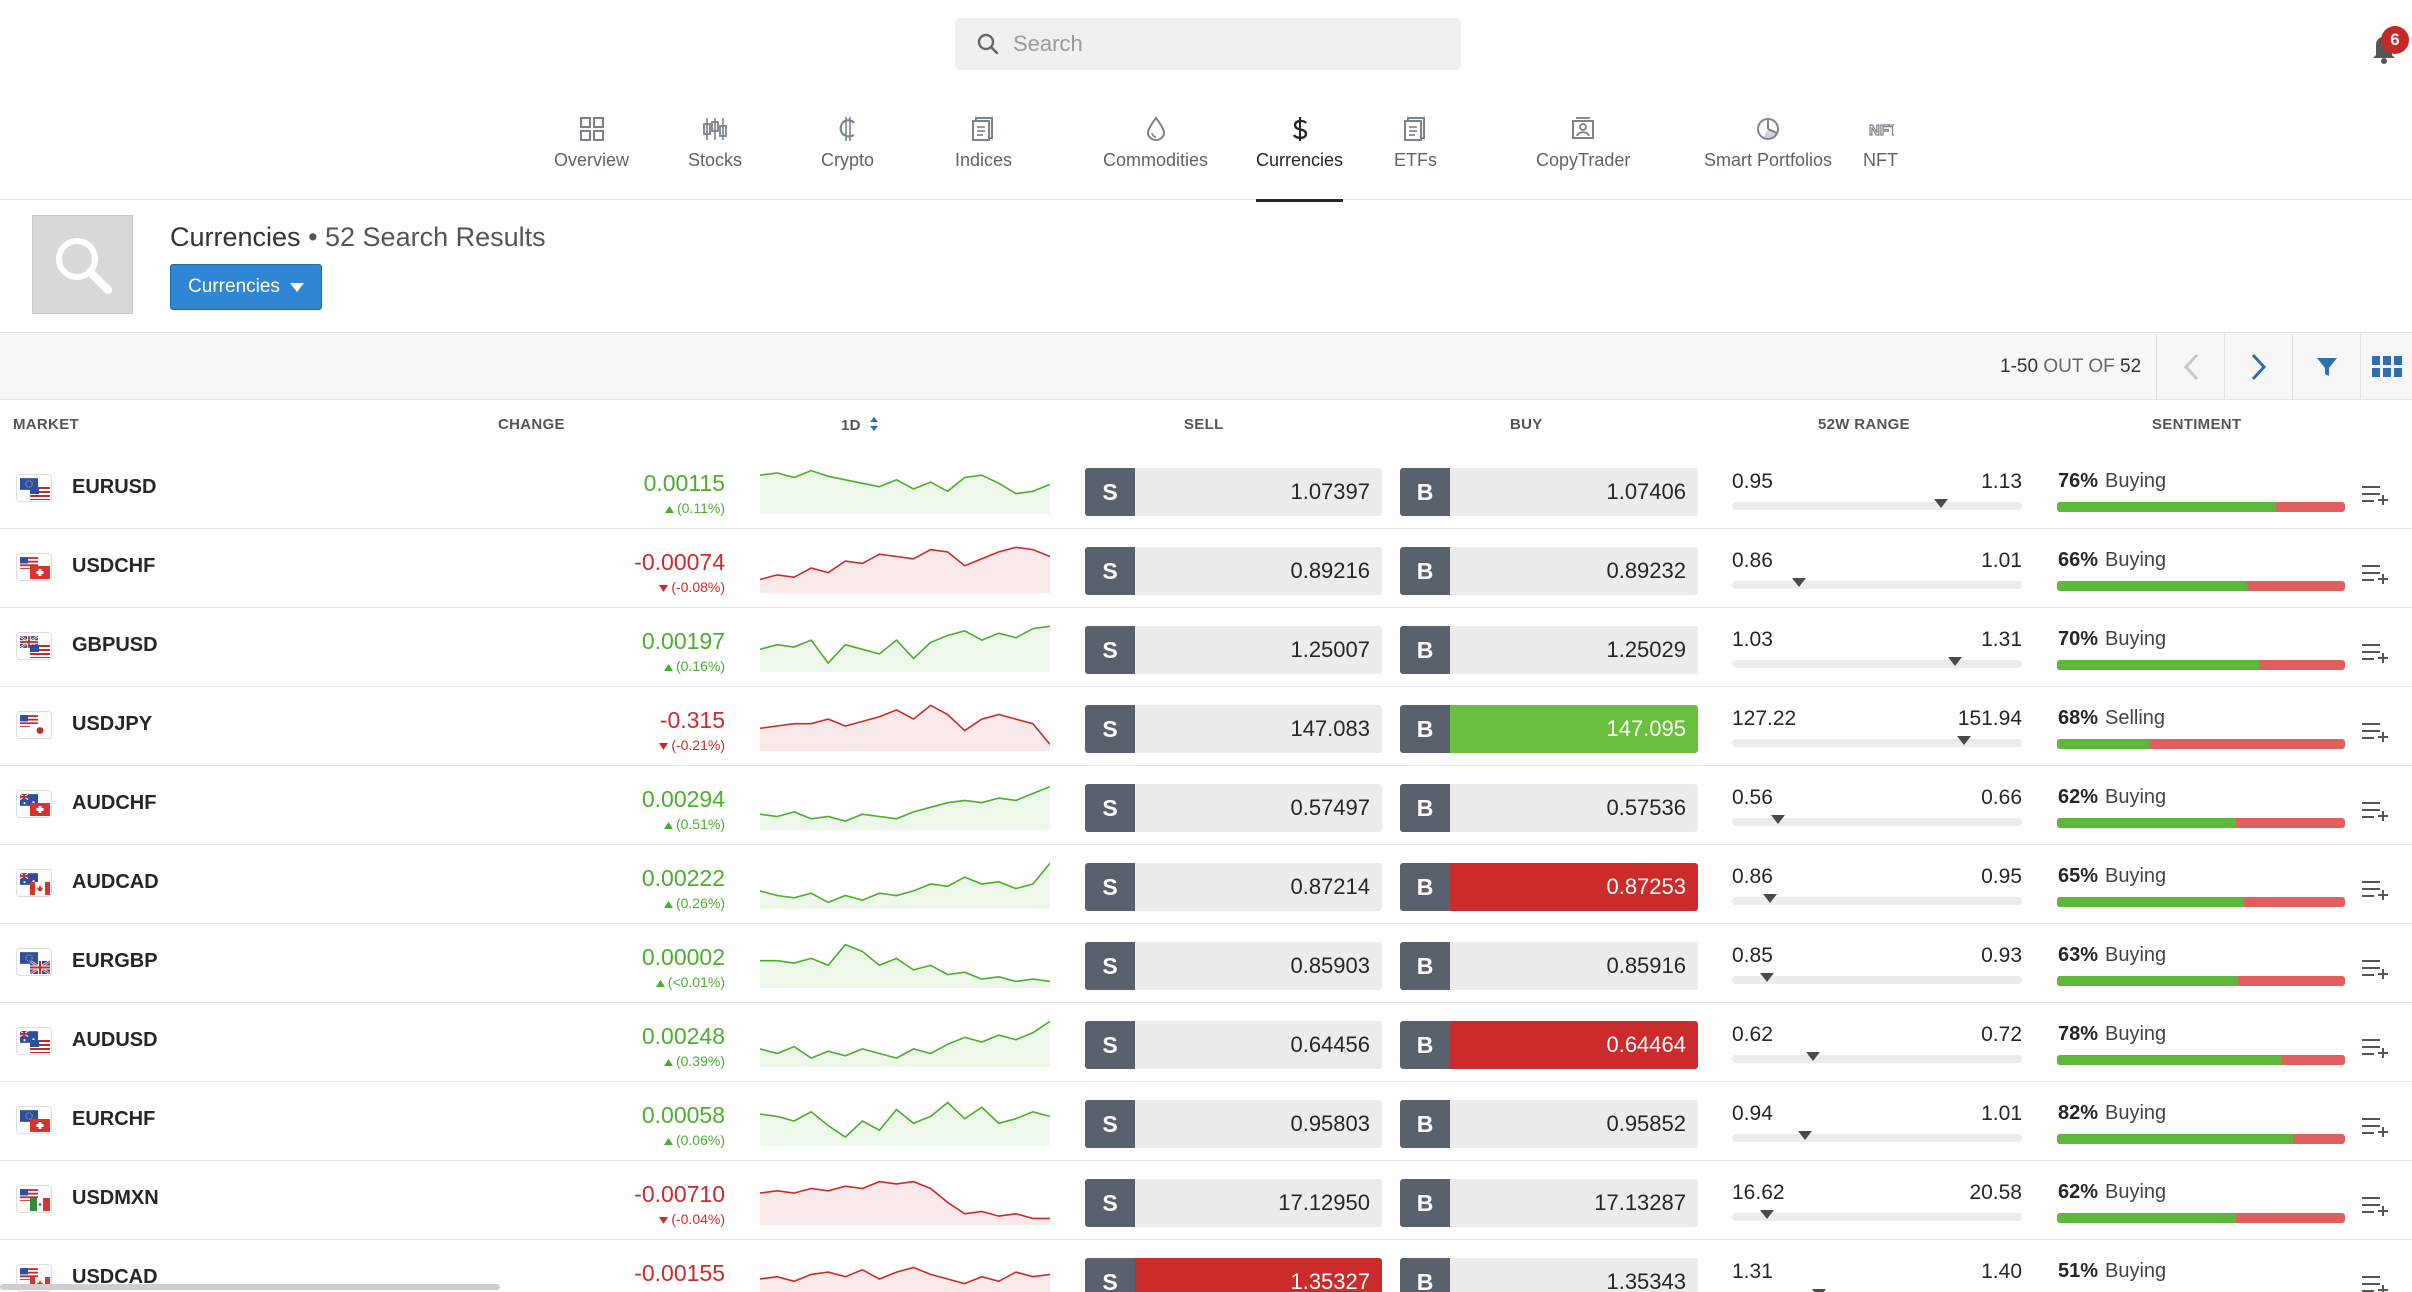  I want to click on tab-etfs: ETFs, so click(1415, 150).